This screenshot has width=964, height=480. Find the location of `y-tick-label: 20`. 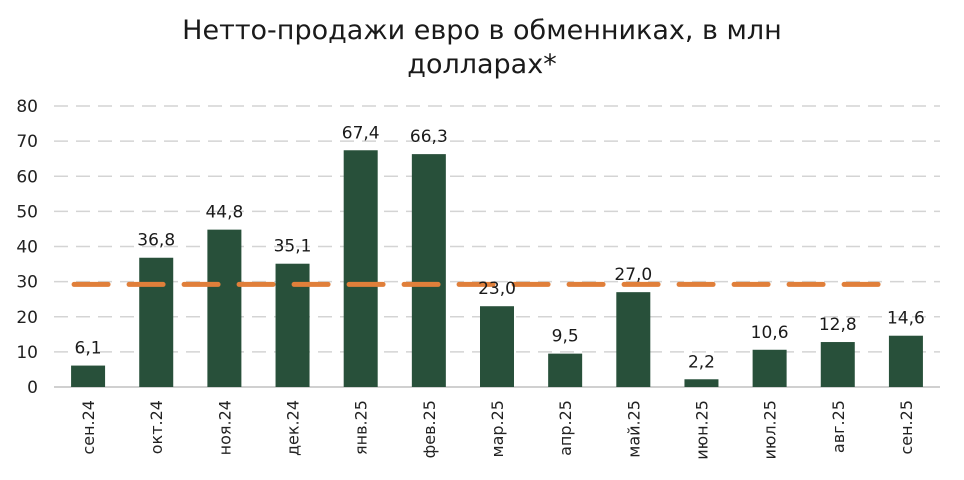

y-tick-label: 20 is located at coordinates (27, 318).